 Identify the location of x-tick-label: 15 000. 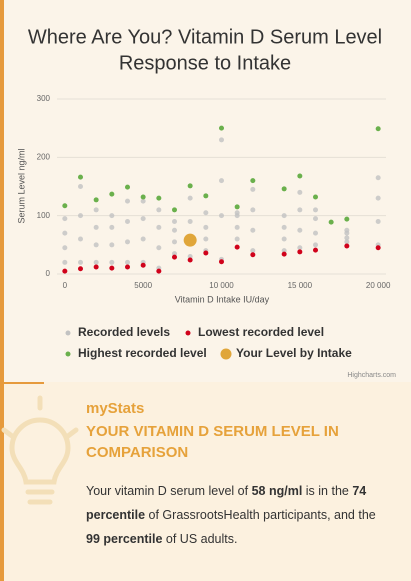
(300, 285).